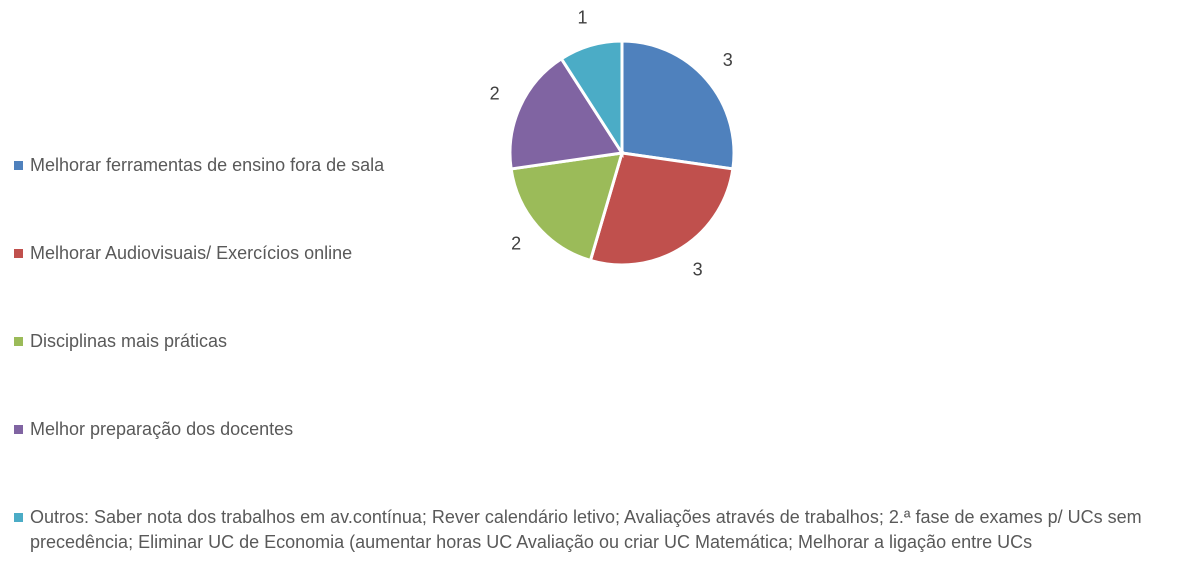 The height and width of the screenshot is (583, 1181). I want to click on legend-item: Disciplinas mais práticas, so click(589, 341).